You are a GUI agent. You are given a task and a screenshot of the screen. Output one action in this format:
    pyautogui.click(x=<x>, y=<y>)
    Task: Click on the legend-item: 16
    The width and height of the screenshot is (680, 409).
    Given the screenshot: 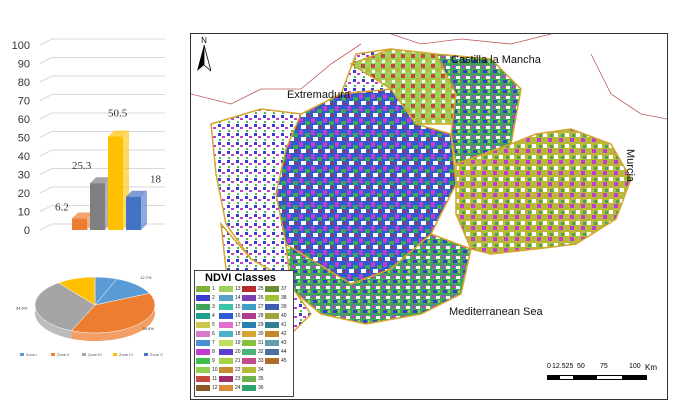 What is the action you would take?
    pyautogui.click(x=234, y=316)
    